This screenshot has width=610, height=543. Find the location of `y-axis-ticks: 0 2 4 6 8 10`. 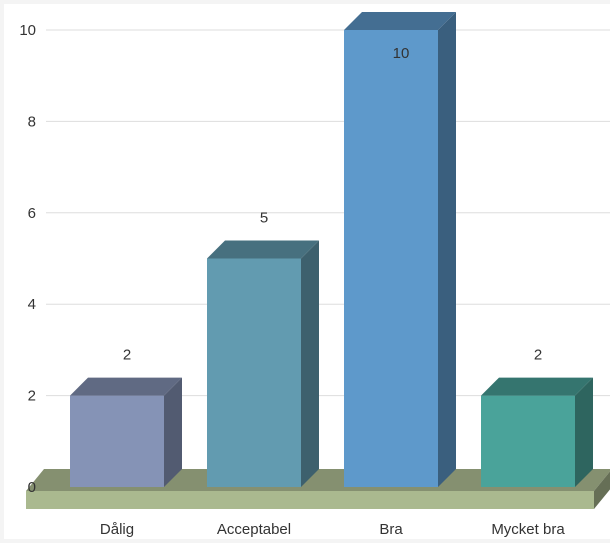

y-axis-ticks: 0 2 4 6 8 10 is located at coordinates (27, 259).